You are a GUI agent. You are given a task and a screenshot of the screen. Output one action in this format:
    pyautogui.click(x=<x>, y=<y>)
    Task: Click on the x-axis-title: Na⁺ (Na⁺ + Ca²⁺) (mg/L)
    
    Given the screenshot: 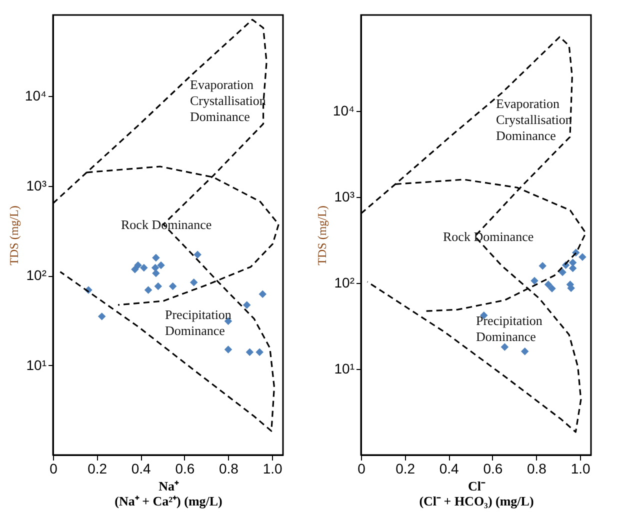 What is the action you would take?
    pyautogui.click(x=168, y=493)
    